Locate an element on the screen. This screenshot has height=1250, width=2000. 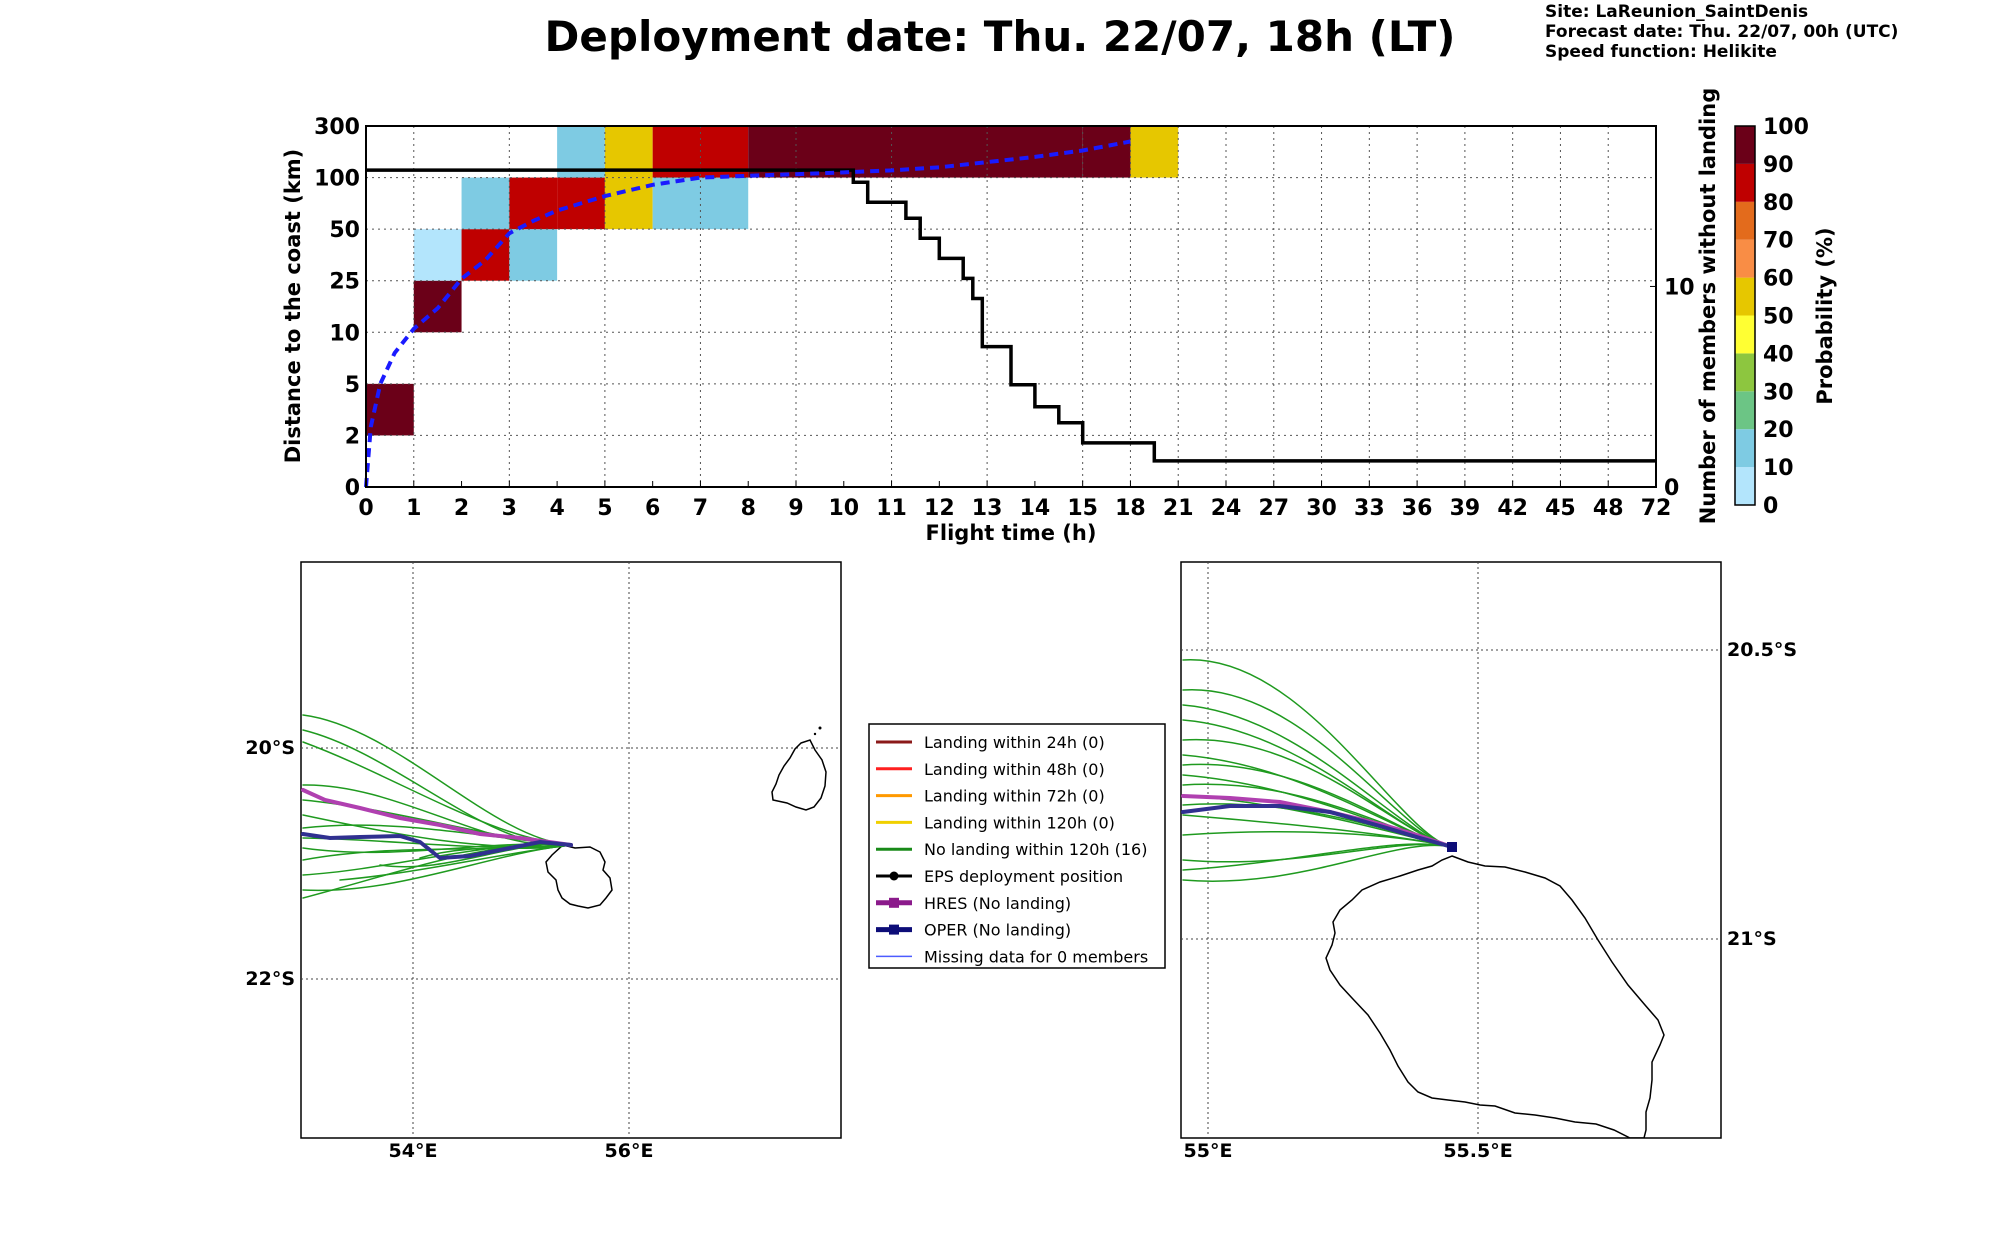
legend-item: Missing data for 0 members is located at coordinates (1012, 956).